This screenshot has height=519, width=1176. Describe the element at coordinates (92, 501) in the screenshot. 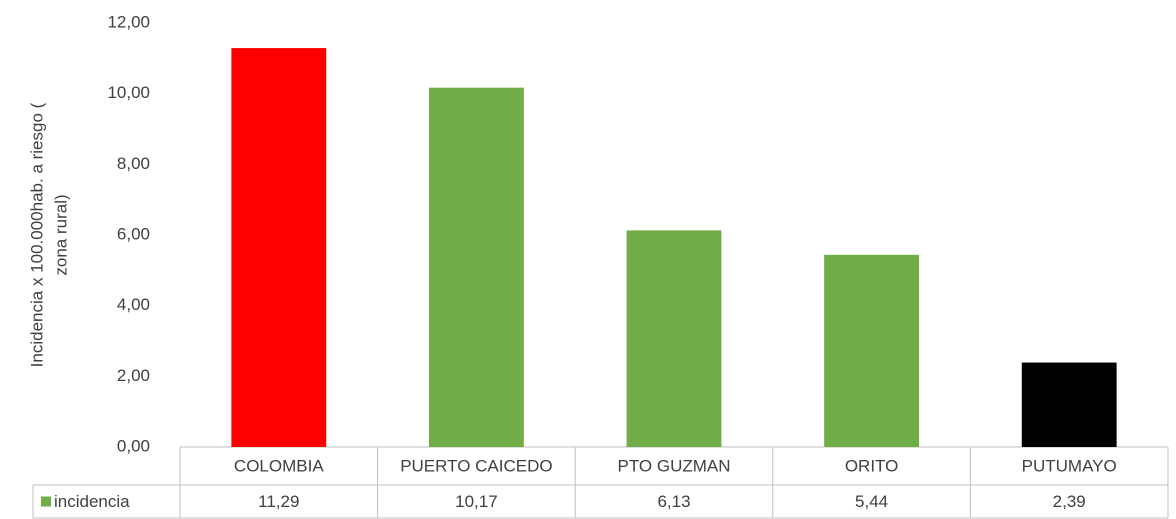

I see `legend-label: incidencia` at that location.